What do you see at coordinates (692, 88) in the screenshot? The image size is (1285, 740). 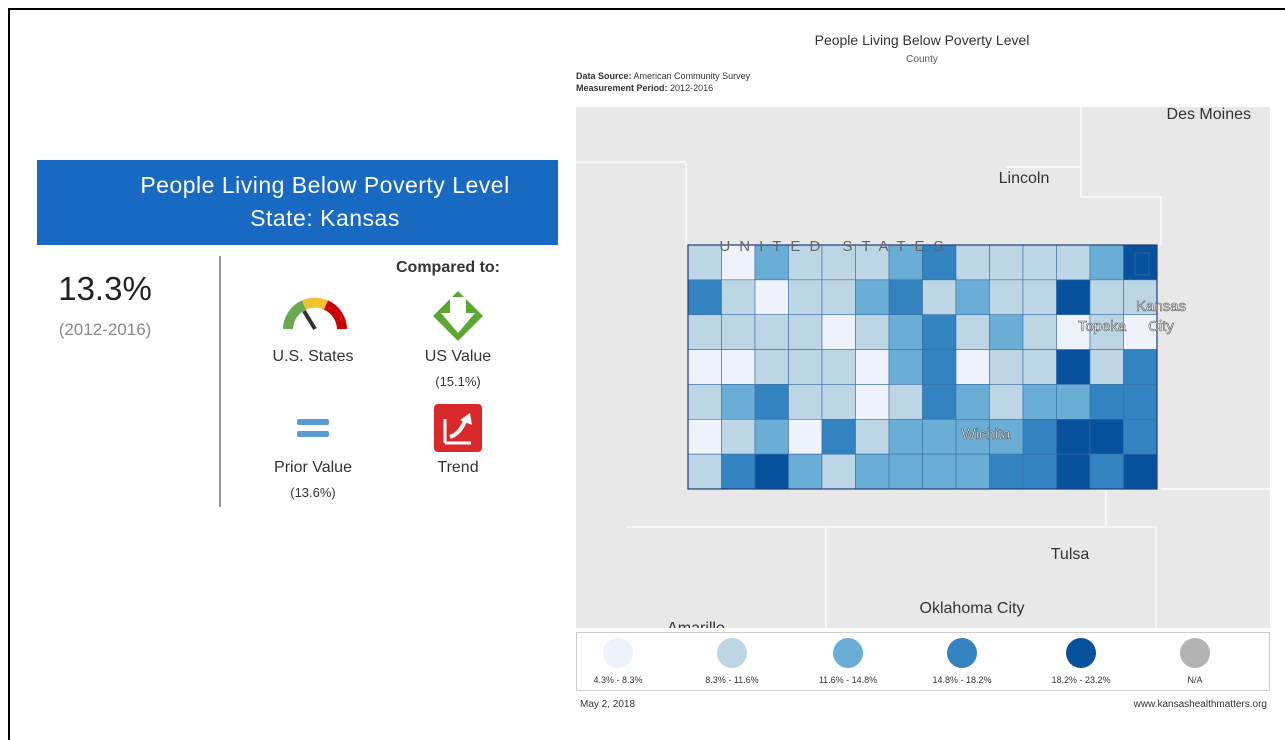 I see `measurement-period-value: 2012-2016` at bounding box center [692, 88].